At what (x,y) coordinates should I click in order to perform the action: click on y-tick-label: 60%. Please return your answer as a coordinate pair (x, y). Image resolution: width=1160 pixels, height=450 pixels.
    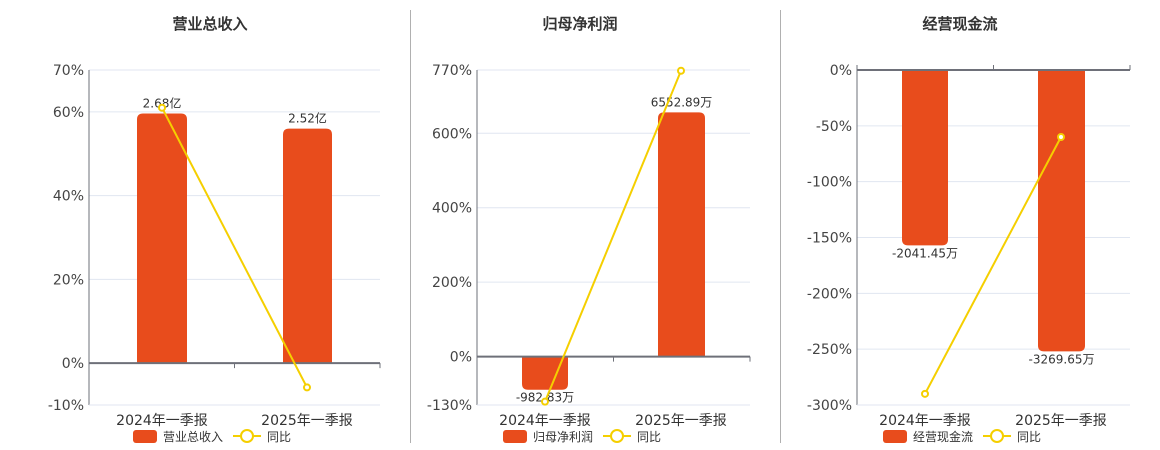
    Looking at the image, I should click on (68, 113).